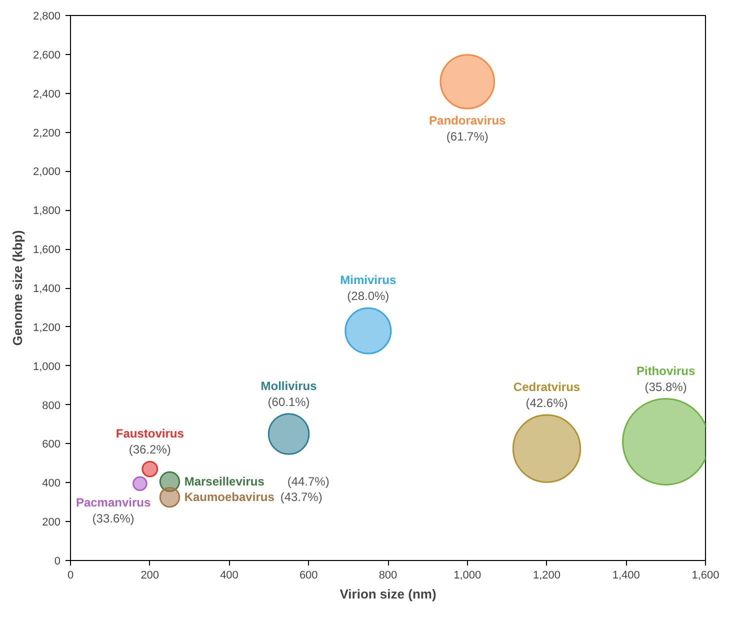  I want to click on y-tick-label: 2,600, so click(46, 55).